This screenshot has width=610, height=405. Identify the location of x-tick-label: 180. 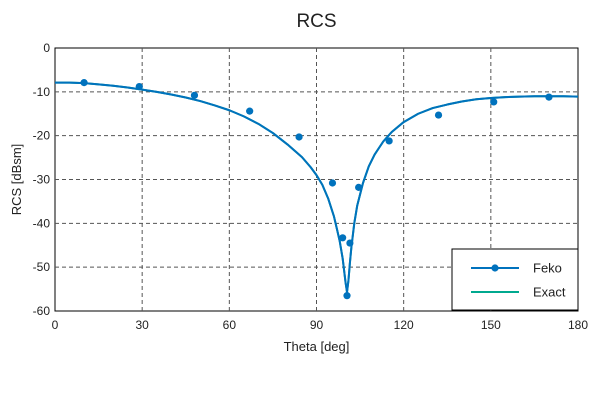
(578, 325).